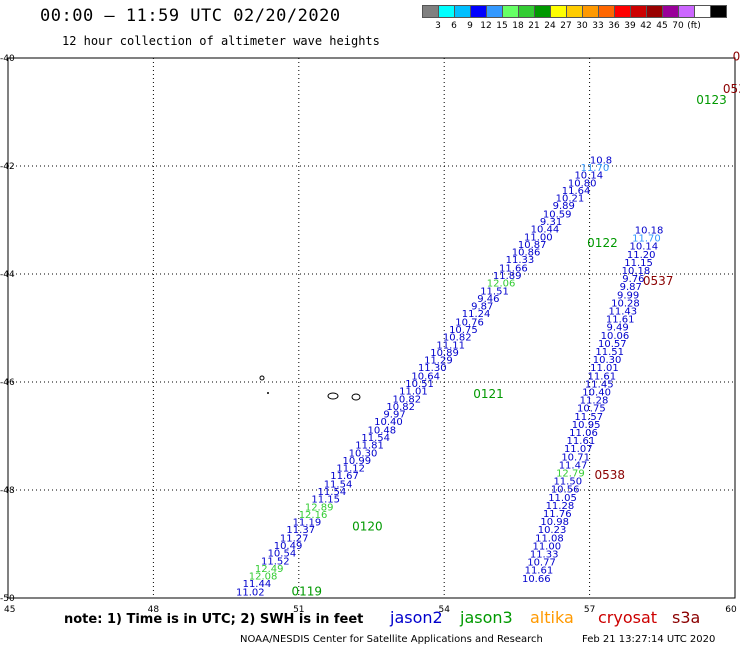  Describe the element at coordinates (557, 514) in the screenshot. I see `swh-value: 11.76` at that location.